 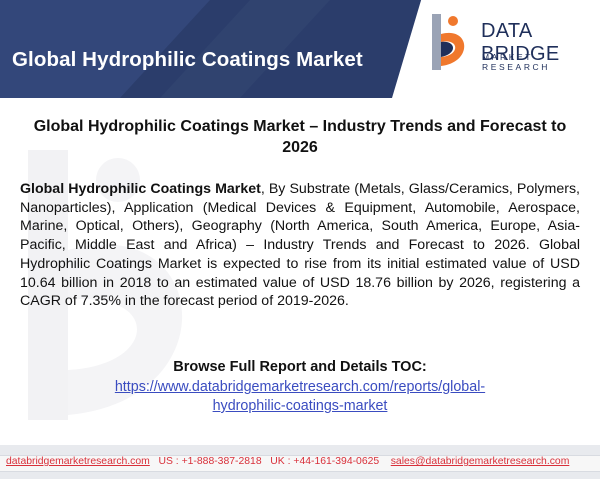 What do you see at coordinates (325, 461) in the screenshot?
I see `footer-uk-phone: UK : +44-161-394-0625` at bounding box center [325, 461].